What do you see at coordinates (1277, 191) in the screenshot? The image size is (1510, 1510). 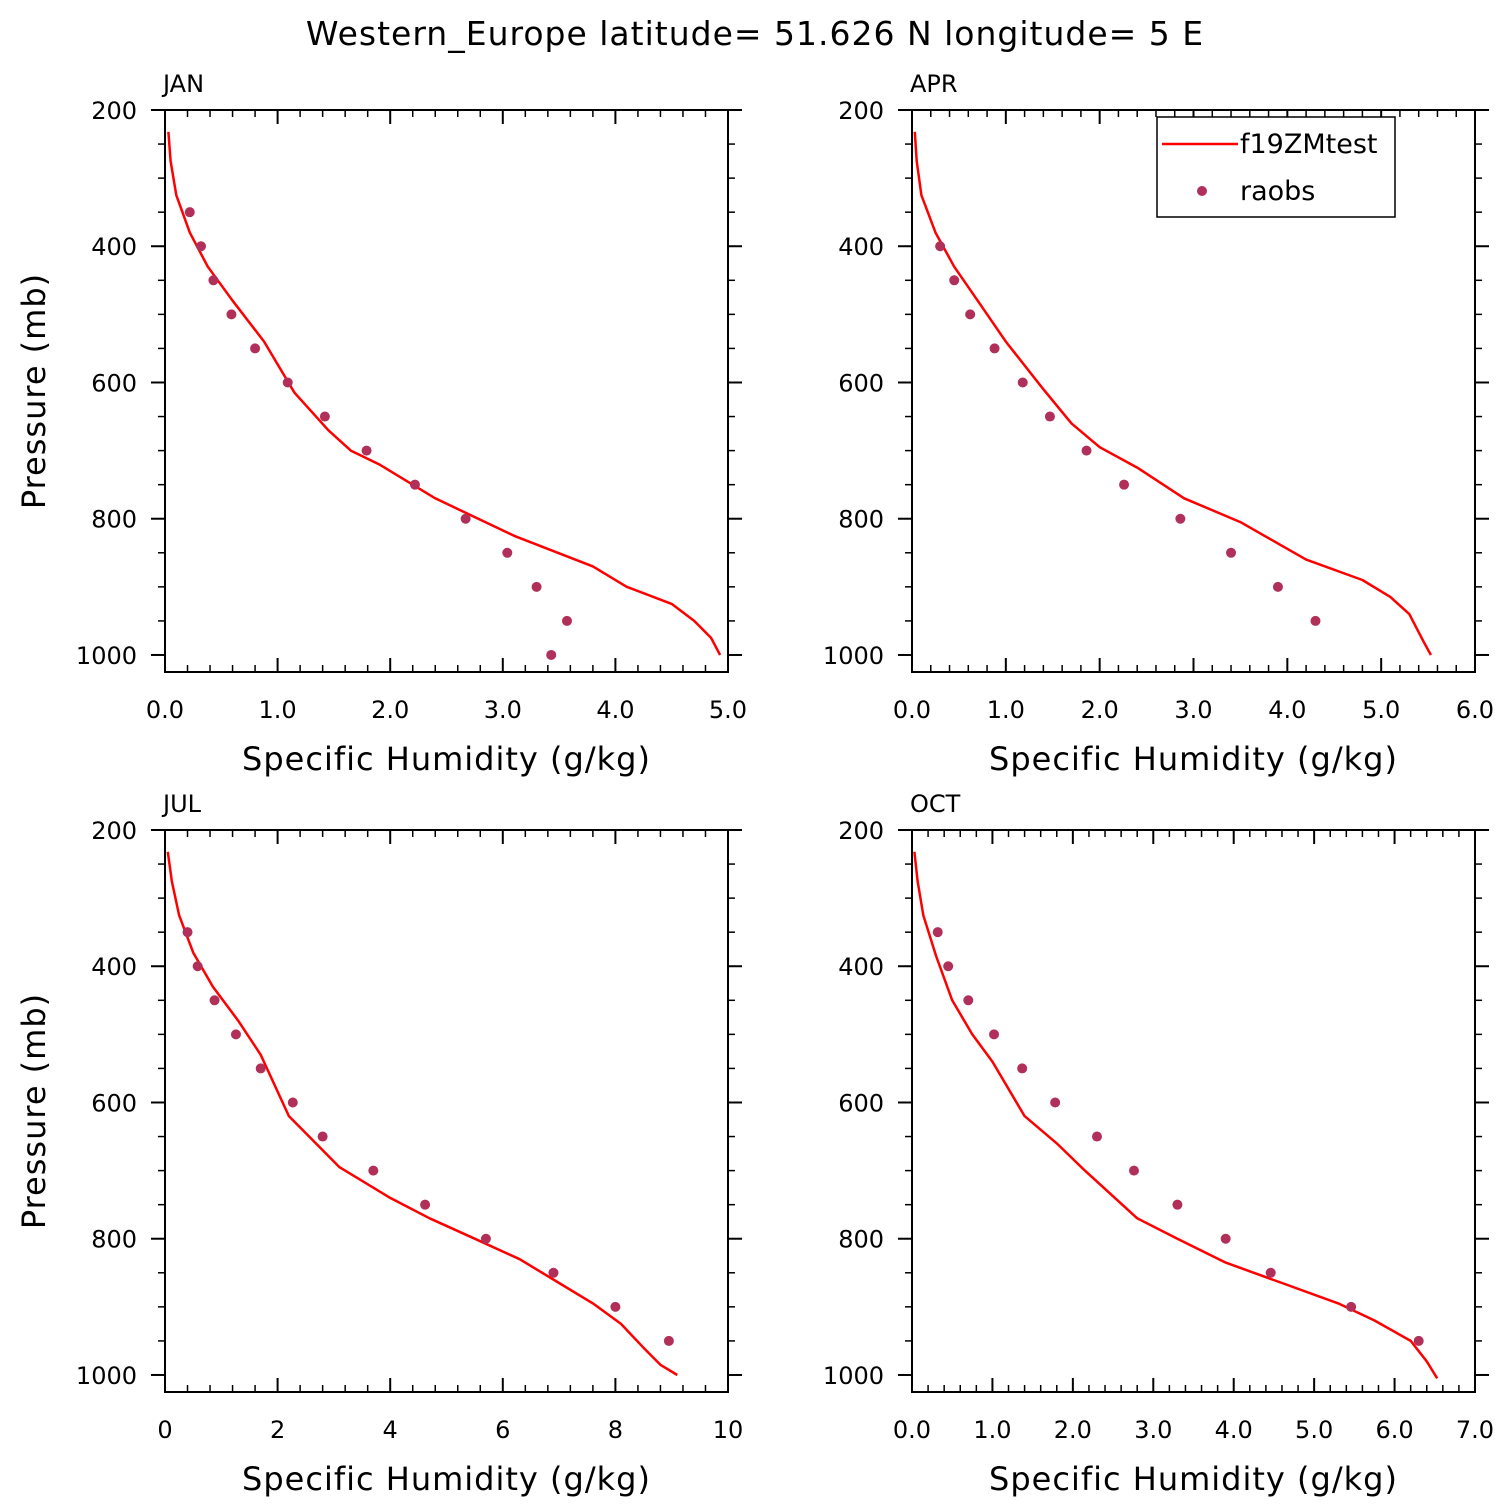 I see `legend-obs-label: raobs` at bounding box center [1277, 191].